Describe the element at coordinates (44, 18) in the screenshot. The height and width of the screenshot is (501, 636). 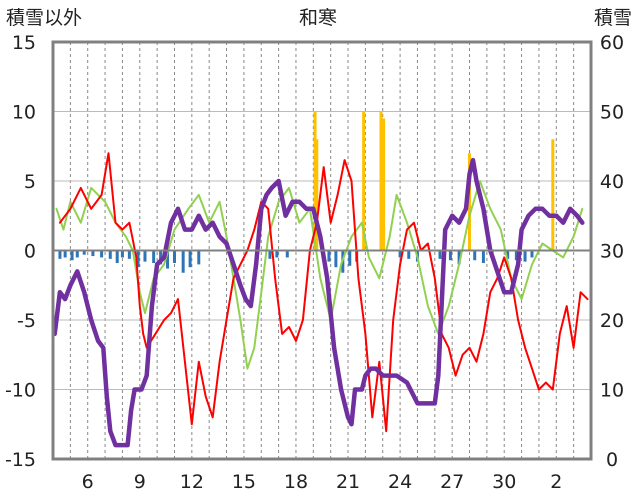
I see `left-axis-title: 積雪以外` at that location.